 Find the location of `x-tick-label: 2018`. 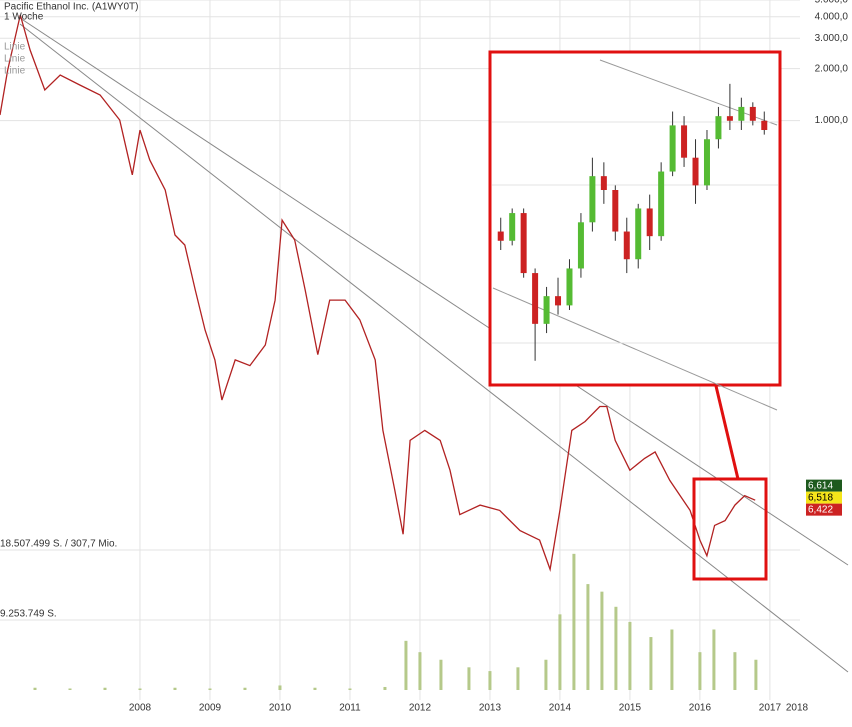

x-tick-label: 2018 is located at coordinates (797, 708).